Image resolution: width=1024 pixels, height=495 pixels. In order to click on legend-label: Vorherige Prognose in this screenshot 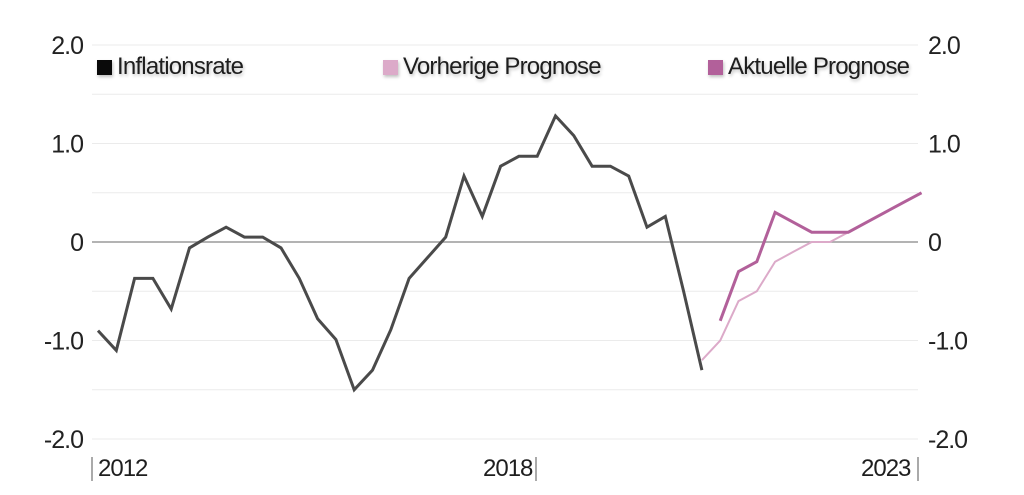, I will do `click(502, 66)`.